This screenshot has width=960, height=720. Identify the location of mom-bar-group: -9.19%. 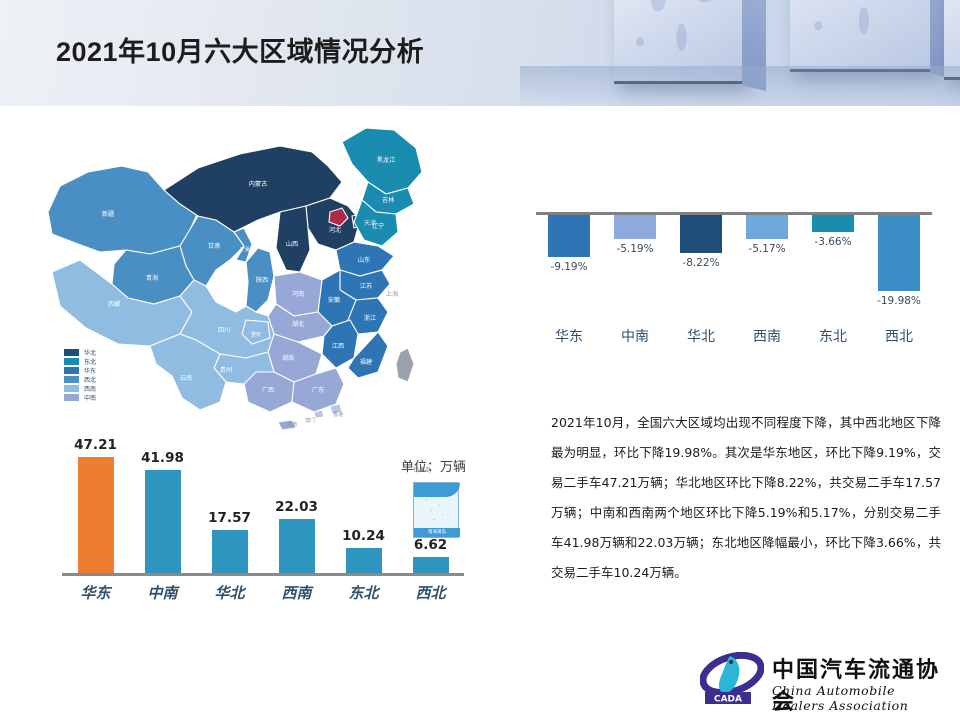
(569, 267).